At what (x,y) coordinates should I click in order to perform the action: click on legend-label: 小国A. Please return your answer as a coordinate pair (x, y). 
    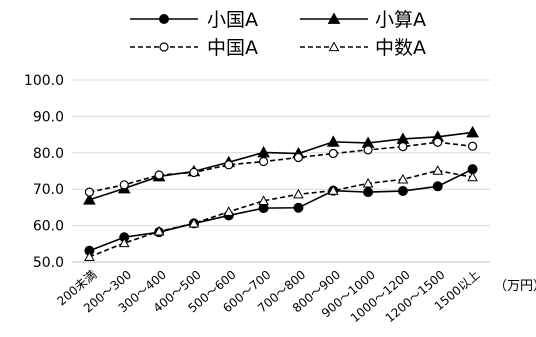
    Looking at the image, I should click on (232, 20).